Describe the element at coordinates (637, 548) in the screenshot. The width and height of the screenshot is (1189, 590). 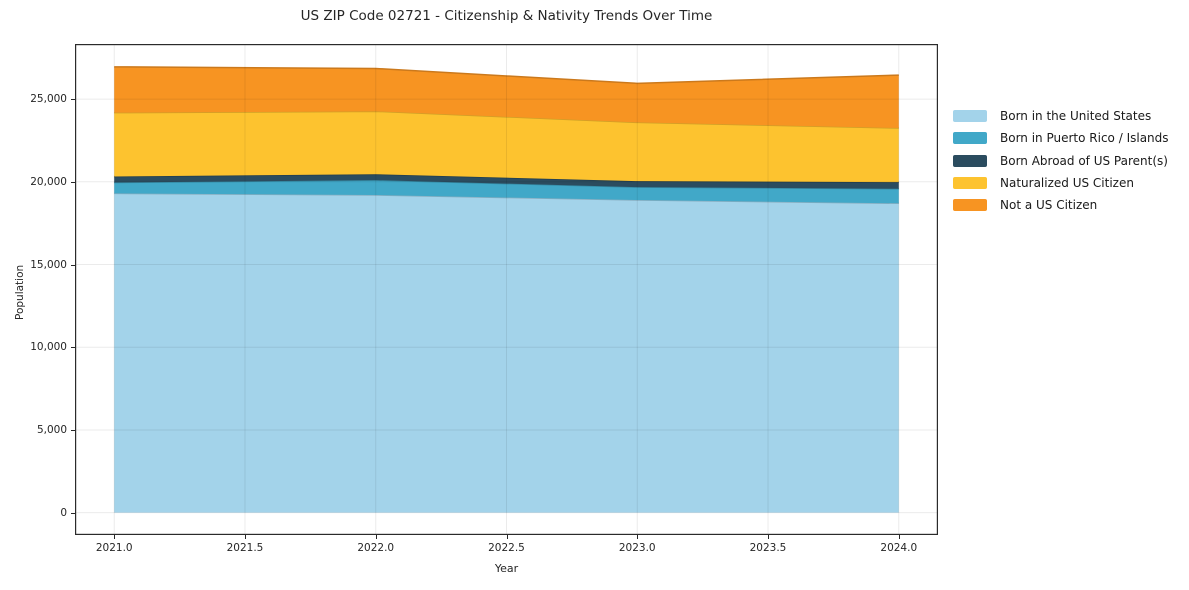
I see `x-tick-label: 2023.0` at that location.